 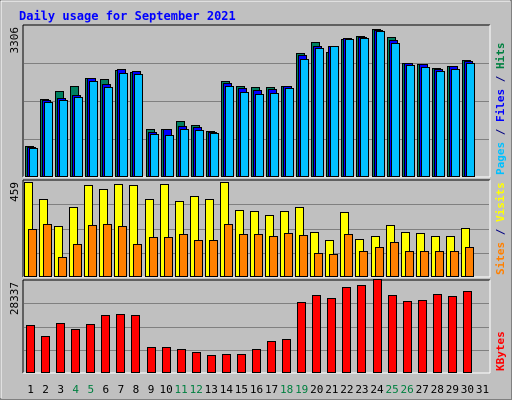 What do you see at coordinates (241, 389) in the screenshot?
I see `x-tick-label: 15` at bounding box center [241, 389].